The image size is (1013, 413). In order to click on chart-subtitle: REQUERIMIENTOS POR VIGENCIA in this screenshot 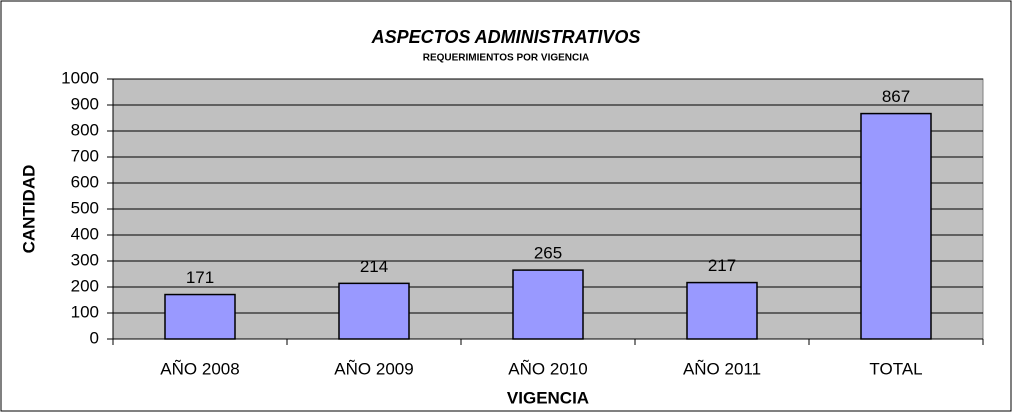, I will do `click(506, 58)`.